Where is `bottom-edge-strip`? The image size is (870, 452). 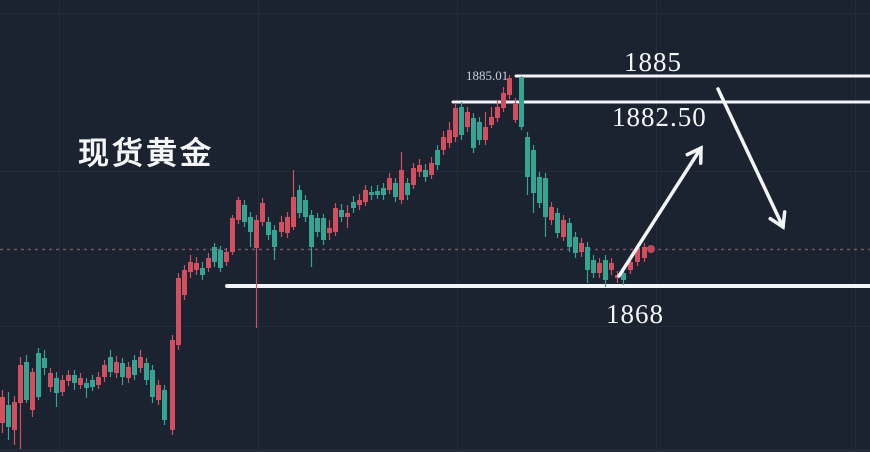 bottom-edge-strip is located at coordinates (435, 450).